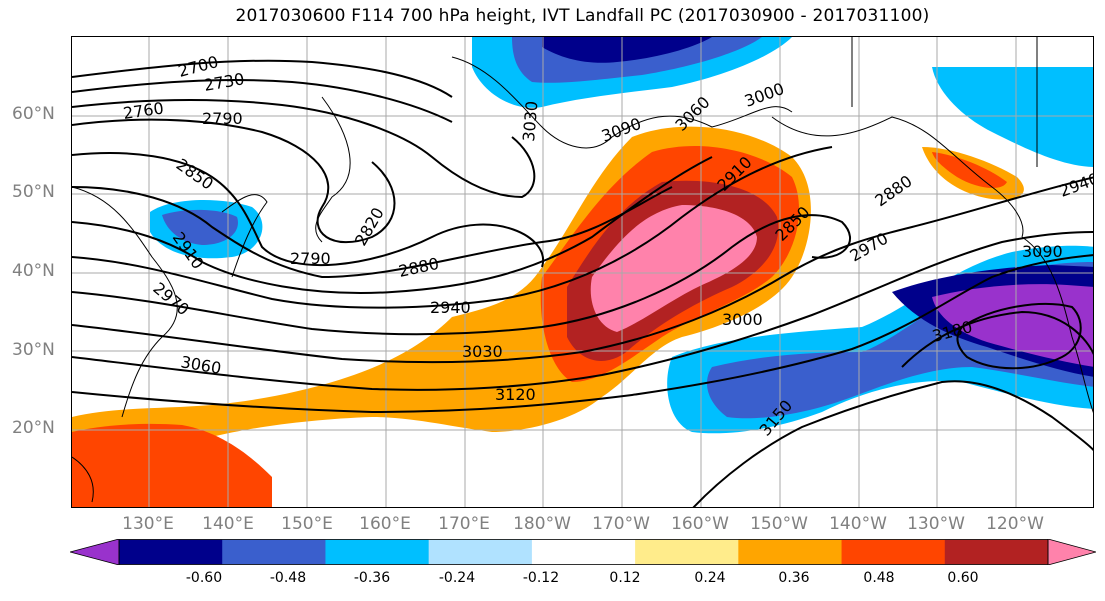 The image size is (1105, 601). Describe the element at coordinates (385, 524) in the screenshot. I see `lon-label-160e: 160°E` at that location.